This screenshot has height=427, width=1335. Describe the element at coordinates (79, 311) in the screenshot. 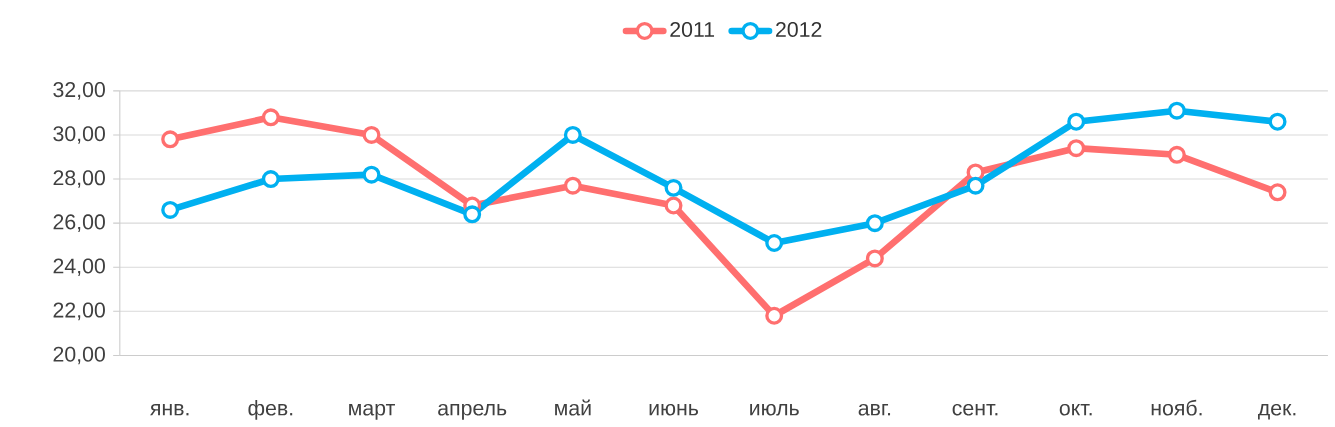

I see `y-tick-label: 22,00` at that location.